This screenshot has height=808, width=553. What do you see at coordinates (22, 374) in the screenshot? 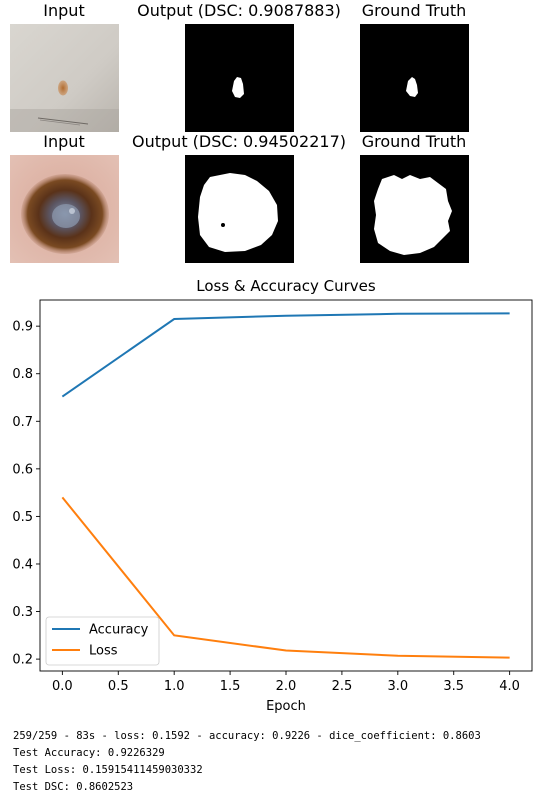
I see `y-tick-label: 0.8` at bounding box center [22, 374].